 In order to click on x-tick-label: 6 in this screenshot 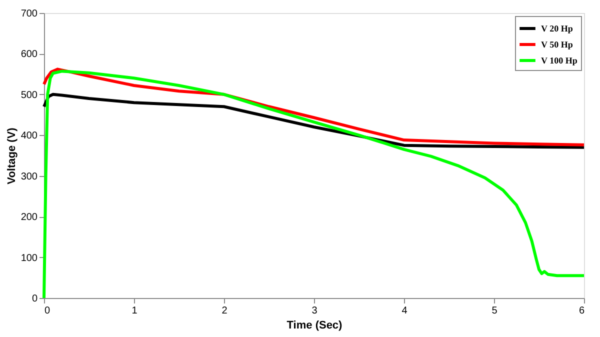, I will do `click(581, 311)`.